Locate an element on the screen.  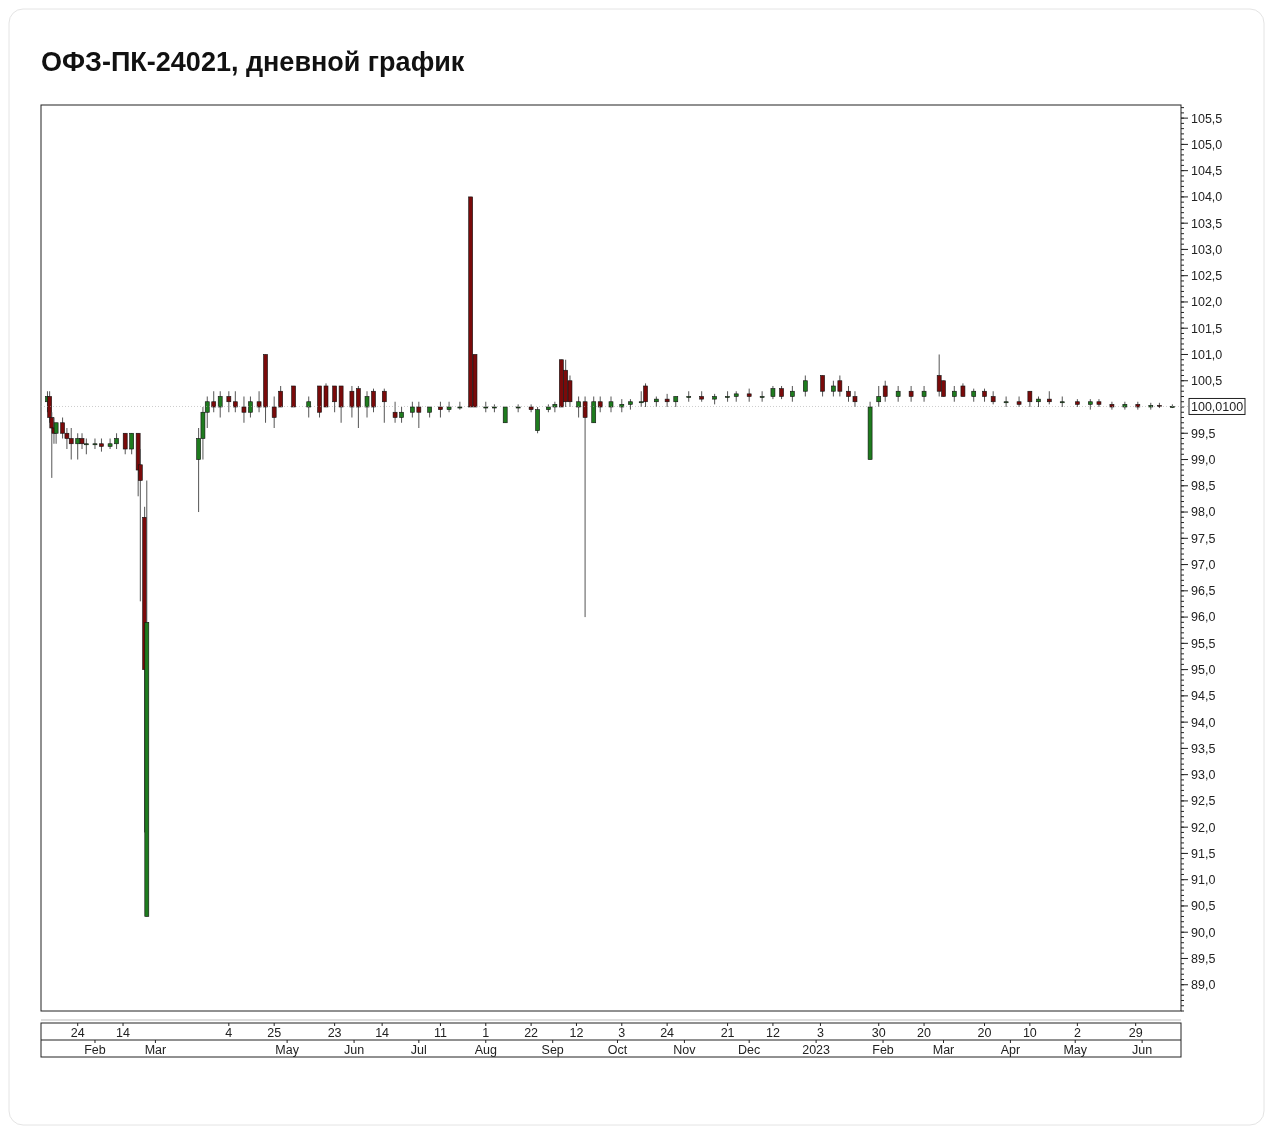
y-tick-label: 91,5 is located at coordinates (1203, 853).